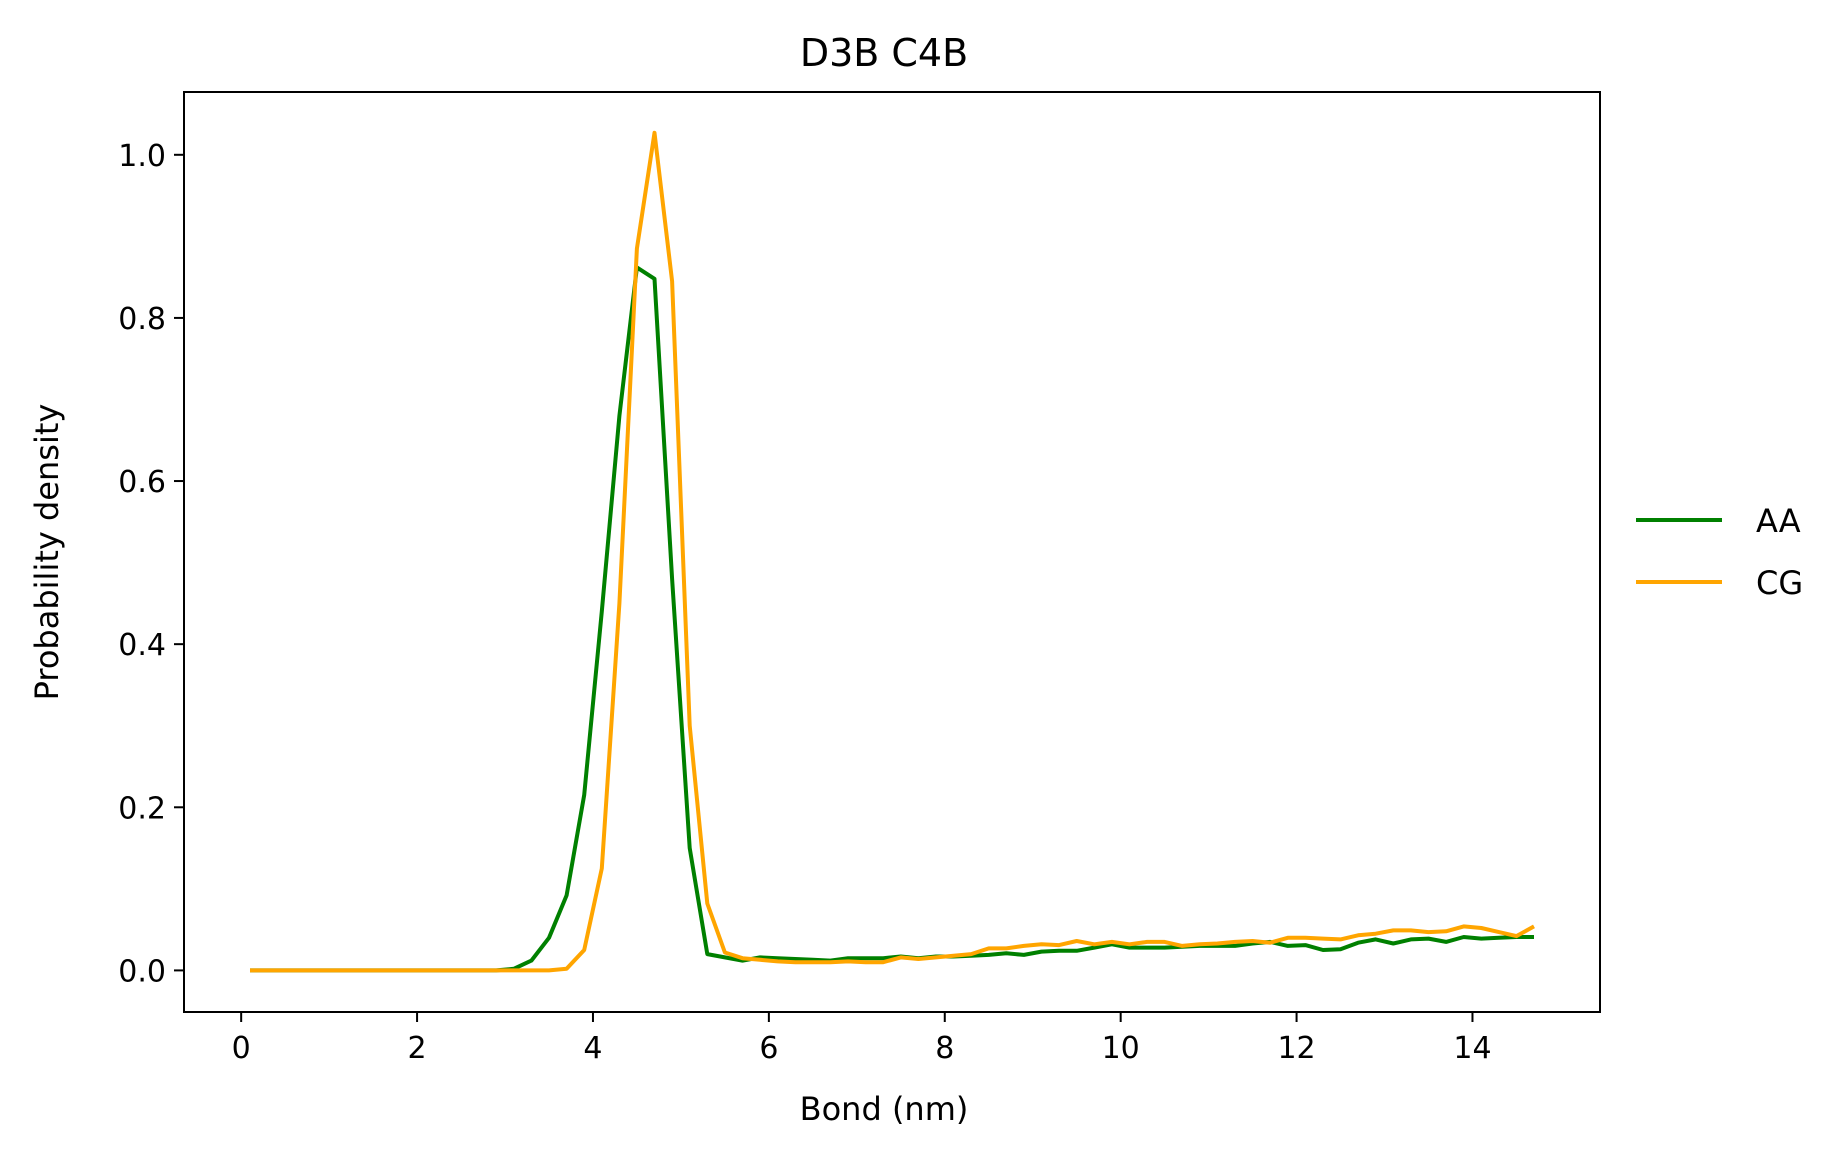 The height and width of the screenshot is (1154, 1839). Describe the element at coordinates (151, 564) in the screenshot. I see `y-axis: 0.0 0.2 0.4 0.6 0.8 1.0` at that location.